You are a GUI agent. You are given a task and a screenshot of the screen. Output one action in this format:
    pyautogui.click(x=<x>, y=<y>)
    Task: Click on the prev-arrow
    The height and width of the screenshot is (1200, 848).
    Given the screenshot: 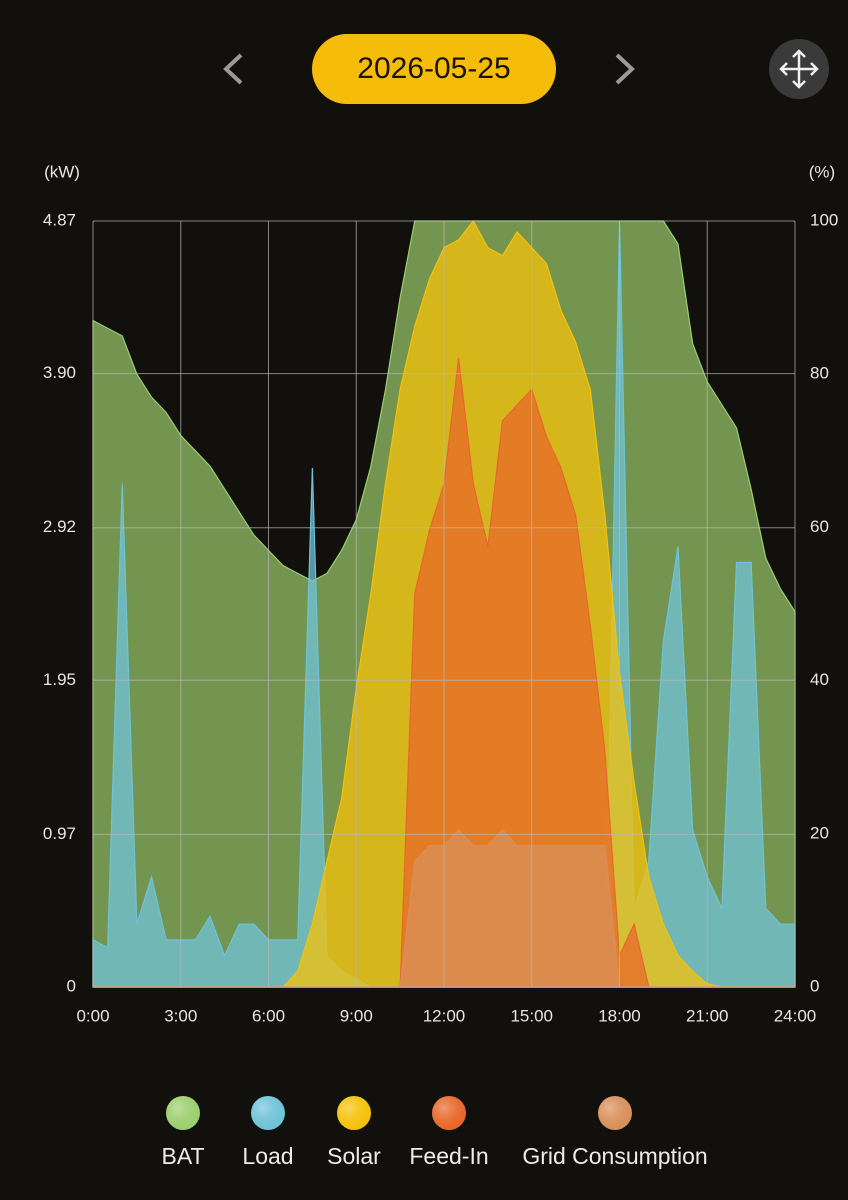 What is the action you would take?
    pyautogui.click(x=233, y=69)
    